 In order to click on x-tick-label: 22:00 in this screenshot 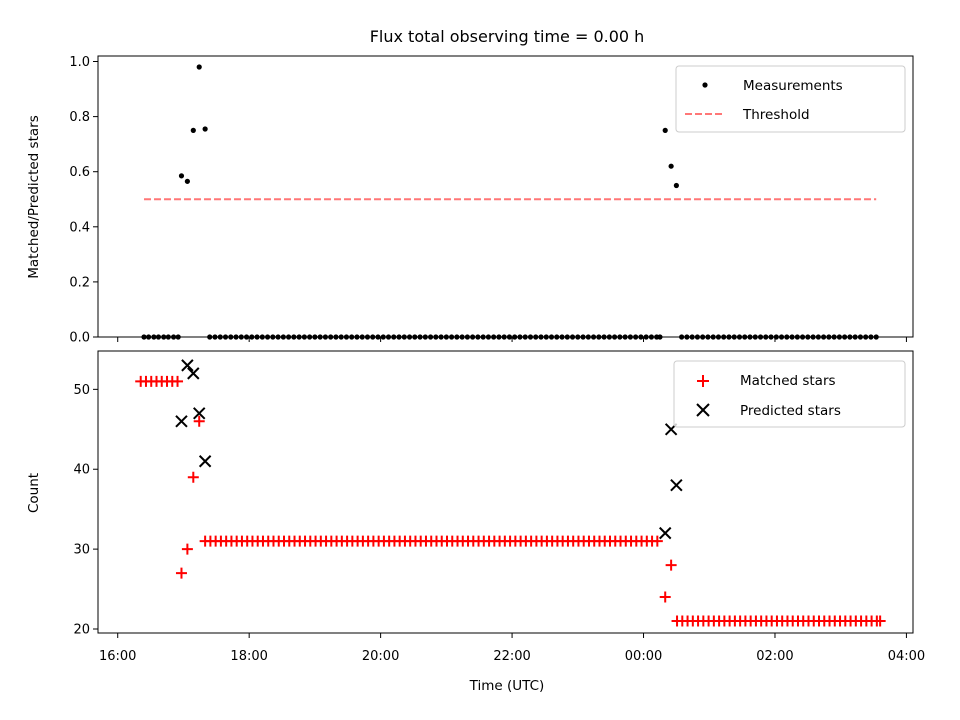, I will do `click(511, 656)`.